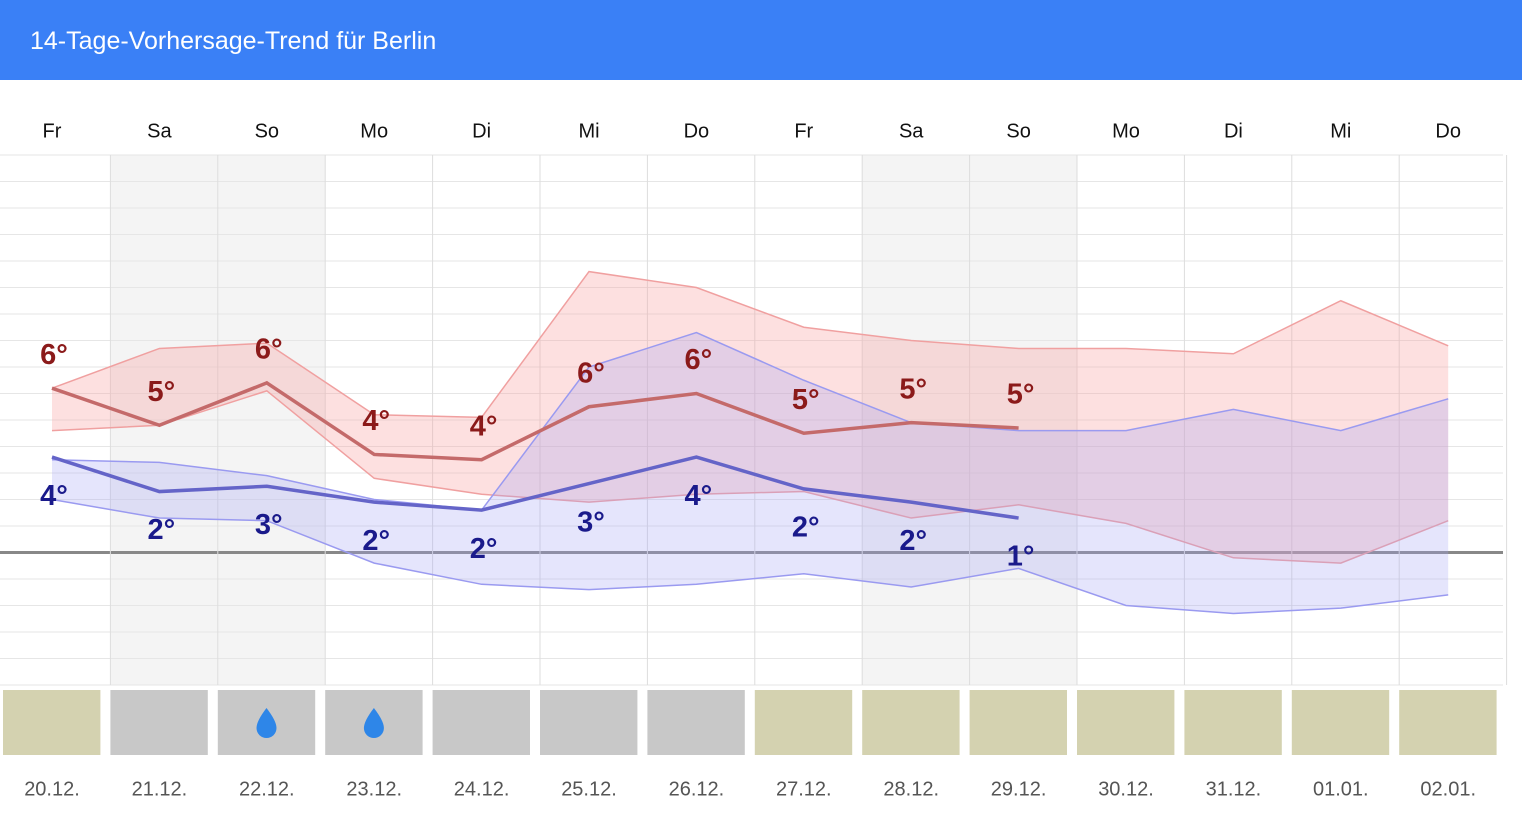 This screenshot has height=826, width=1522. What do you see at coordinates (1341, 789) in the screenshot?
I see `date-label: 01.01.` at bounding box center [1341, 789].